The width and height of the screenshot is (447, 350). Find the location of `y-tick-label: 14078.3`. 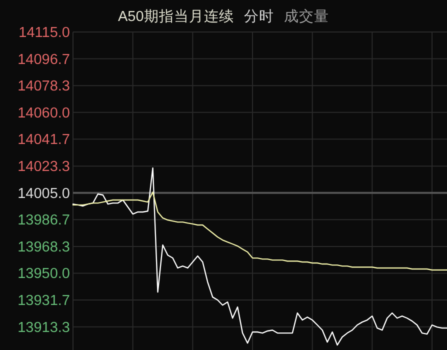

y-tick-label: 14078.3 is located at coordinates (44, 86).